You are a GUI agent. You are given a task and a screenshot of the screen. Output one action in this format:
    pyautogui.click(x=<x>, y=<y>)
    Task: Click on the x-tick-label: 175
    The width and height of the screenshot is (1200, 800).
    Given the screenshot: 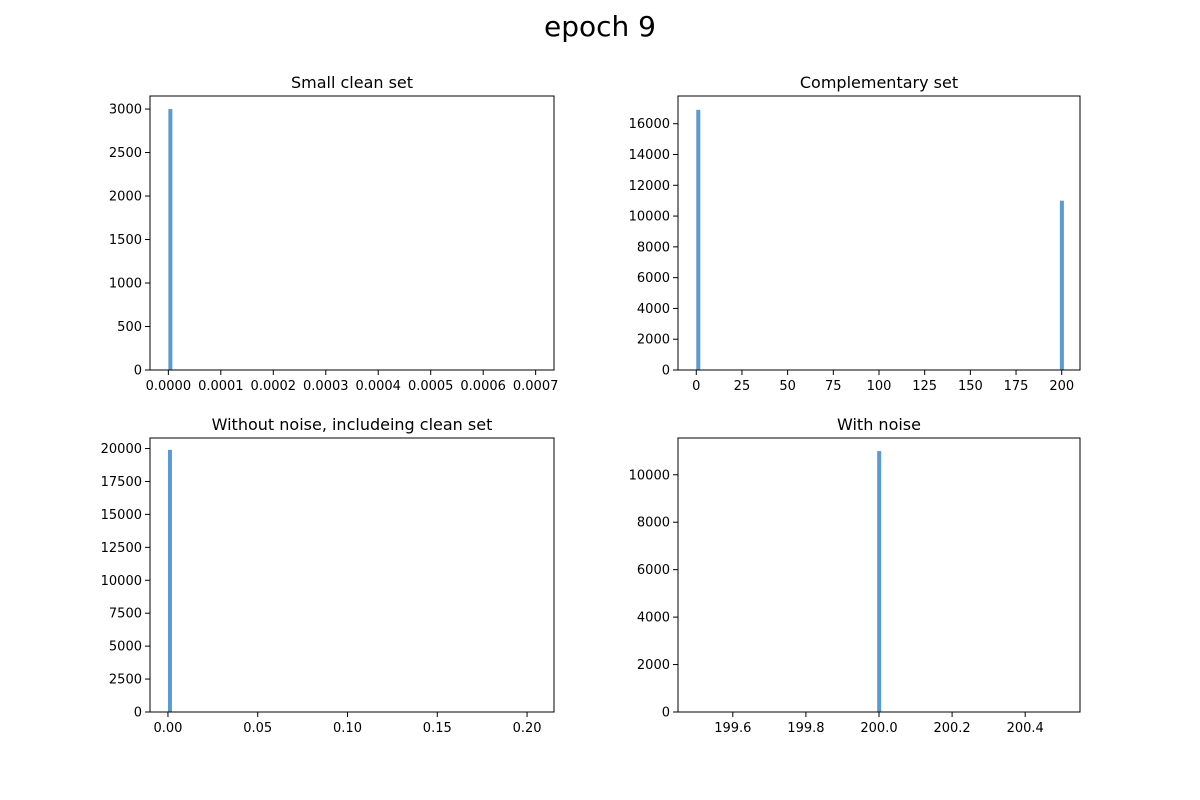 What is the action you would take?
    pyautogui.click(x=1016, y=386)
    